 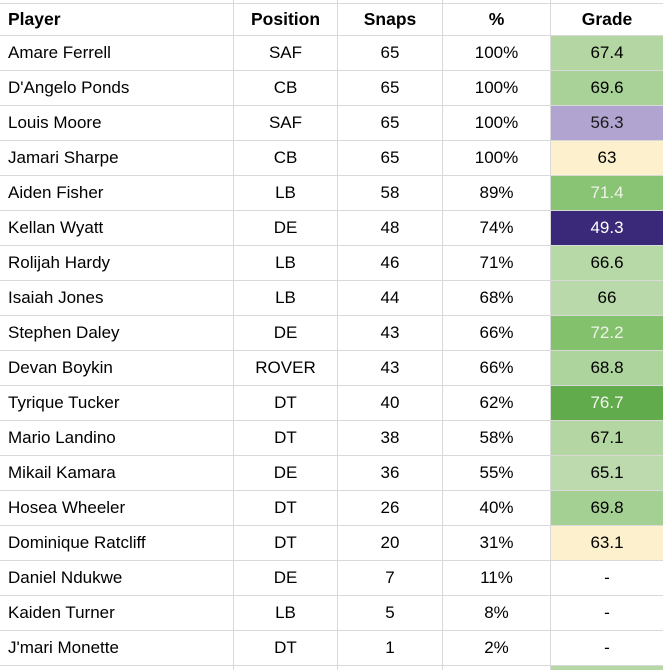 What do you see at coordinates (389, 613) in the screenshot?
I see `cell-snaps: 5` at bounding box center [389, 613].